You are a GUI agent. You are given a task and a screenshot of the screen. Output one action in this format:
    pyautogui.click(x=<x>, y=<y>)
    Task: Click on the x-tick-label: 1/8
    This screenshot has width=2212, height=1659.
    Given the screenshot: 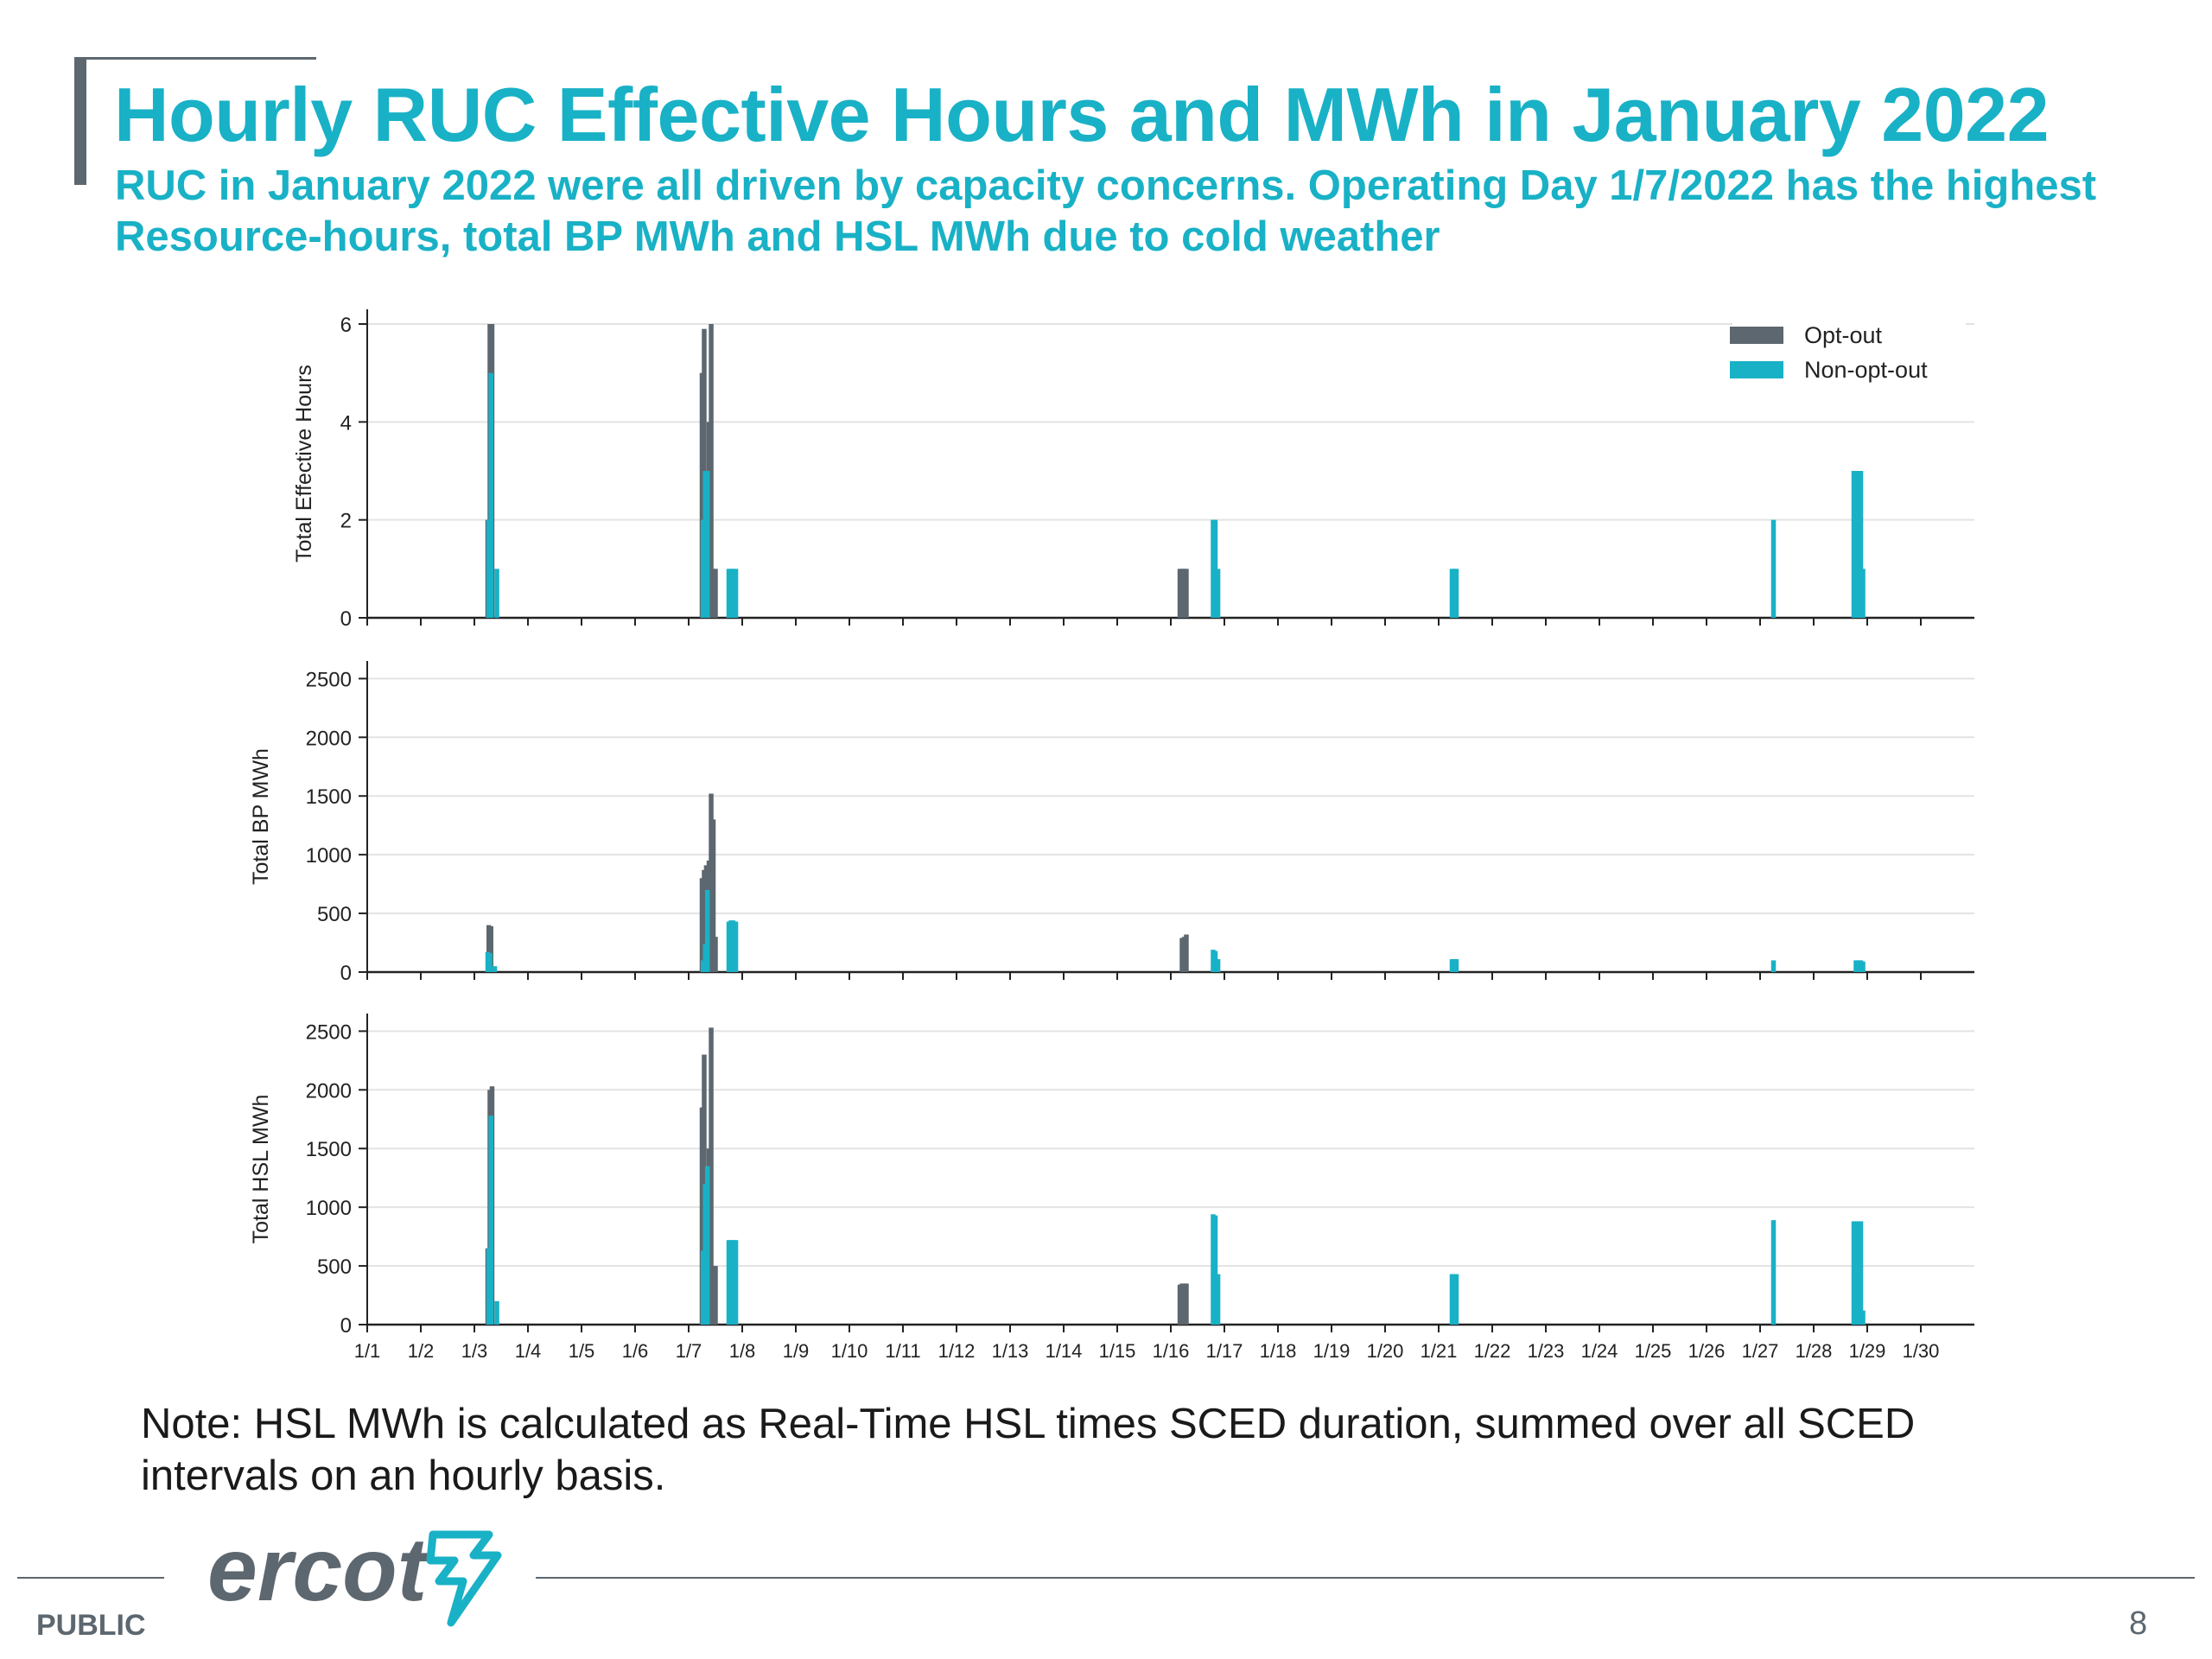 What is the action you would take?
    pyautogui.click(x=742, y=1351)
    